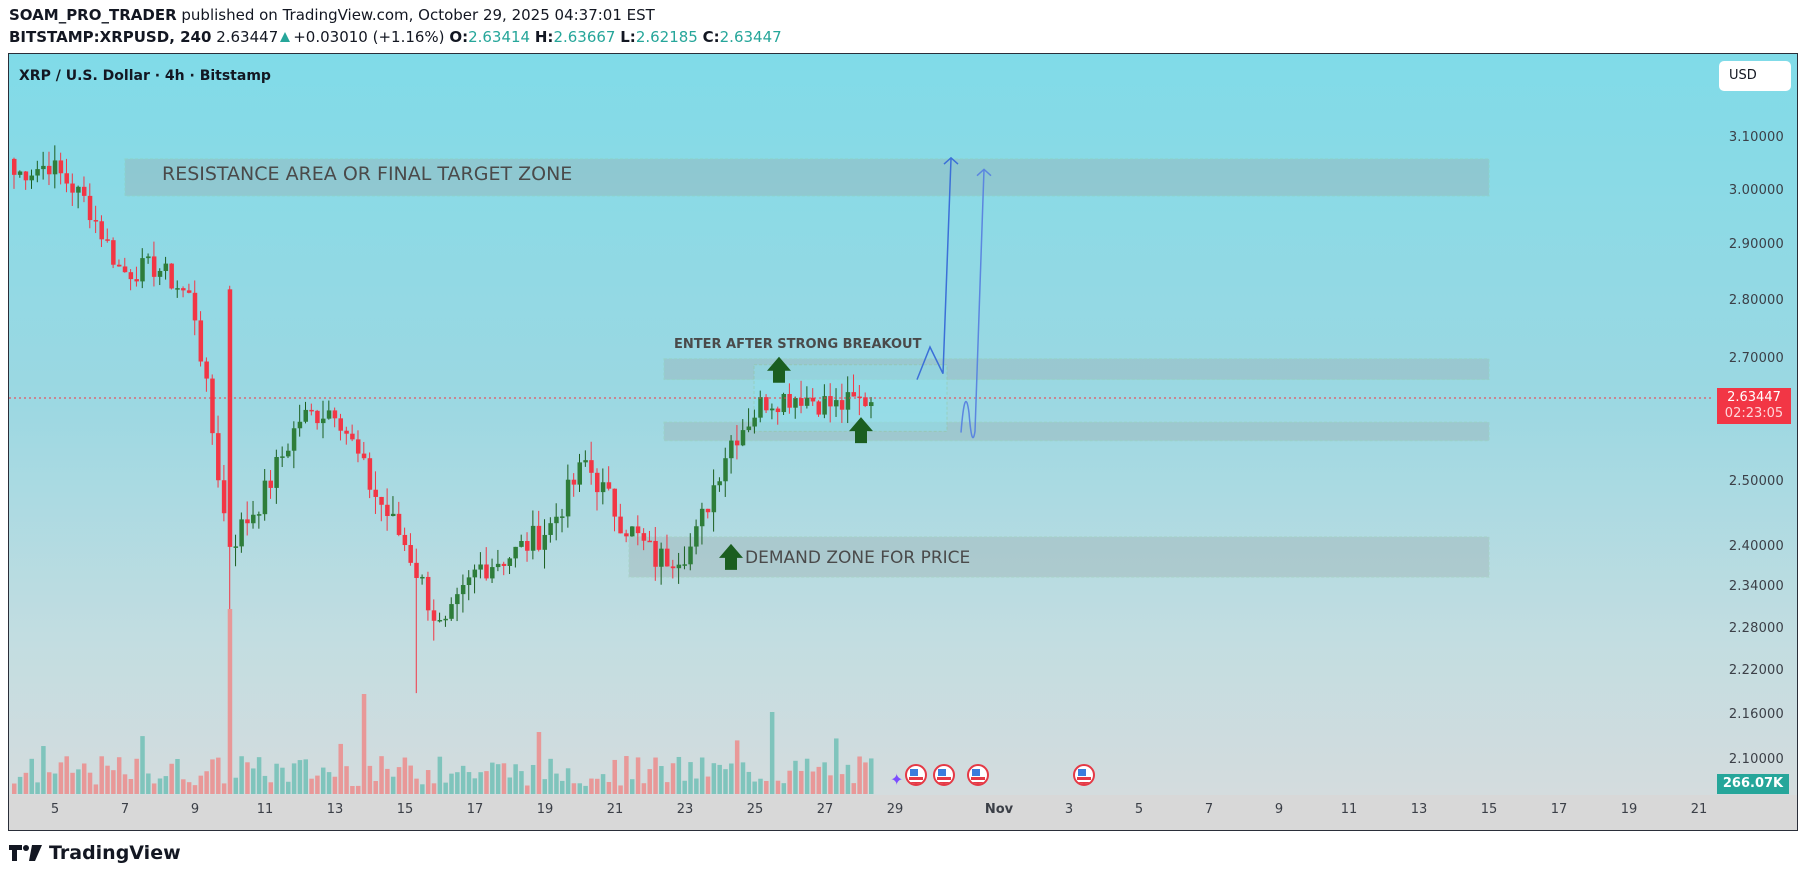 The image size is (1806, 876). What do you see at coordinates (1754, 397) in the screenshot?
I see `last-price-value: 2.63447` at bounding box center [1754, 397].